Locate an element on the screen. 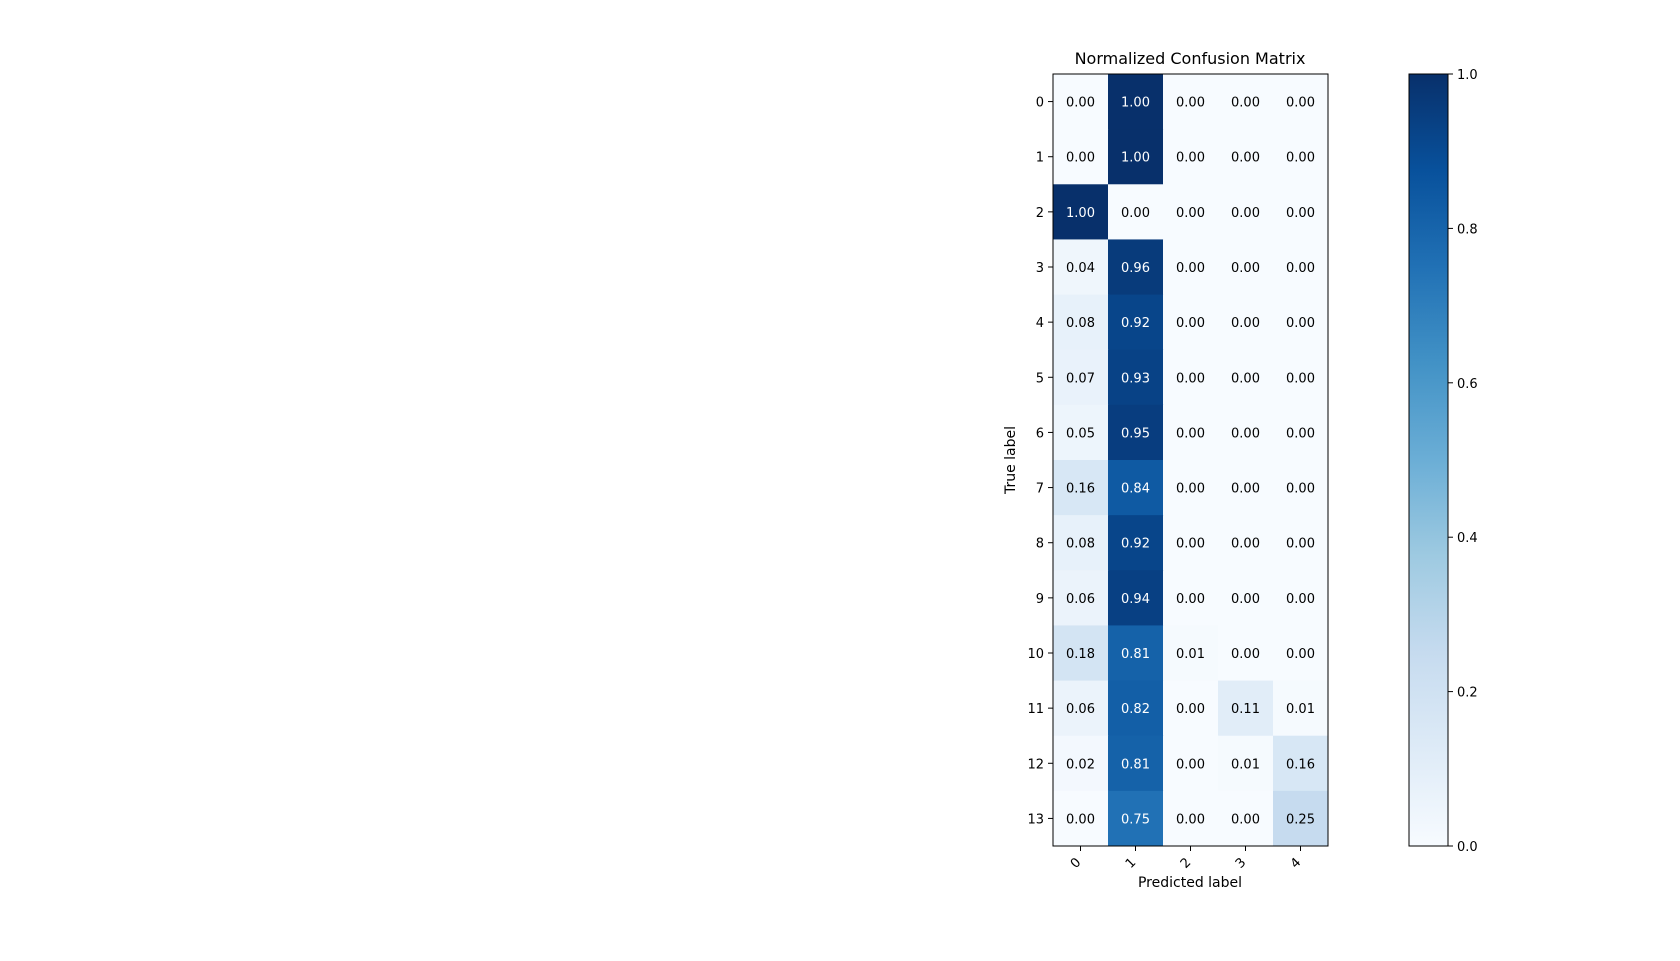 This screenshot has width=1680, height=961. cell-value-label: 0.04 is located at coordinates (1080, 268).